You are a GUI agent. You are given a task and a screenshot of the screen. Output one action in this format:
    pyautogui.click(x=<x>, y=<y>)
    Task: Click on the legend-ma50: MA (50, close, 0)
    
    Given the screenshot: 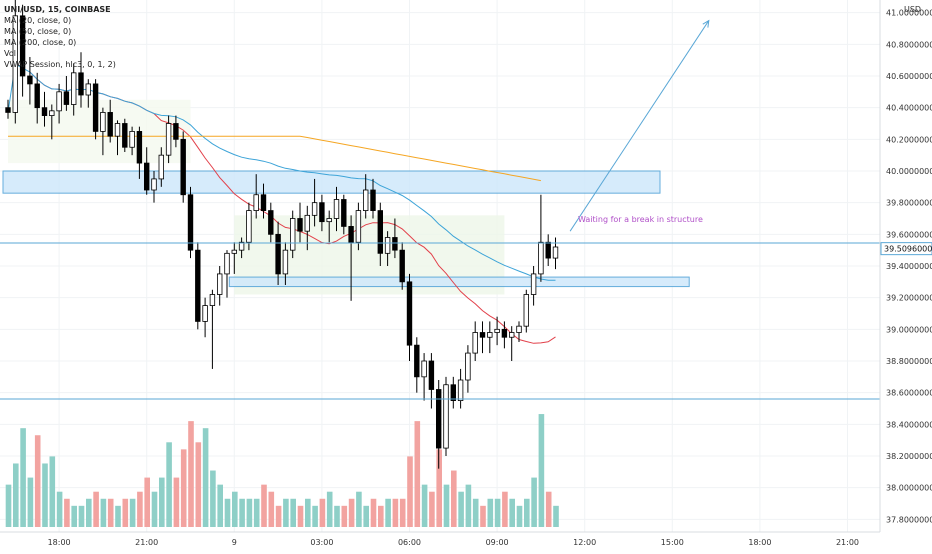 What is the action you would take?
    pyautogui.click(x=38, y=31)
    